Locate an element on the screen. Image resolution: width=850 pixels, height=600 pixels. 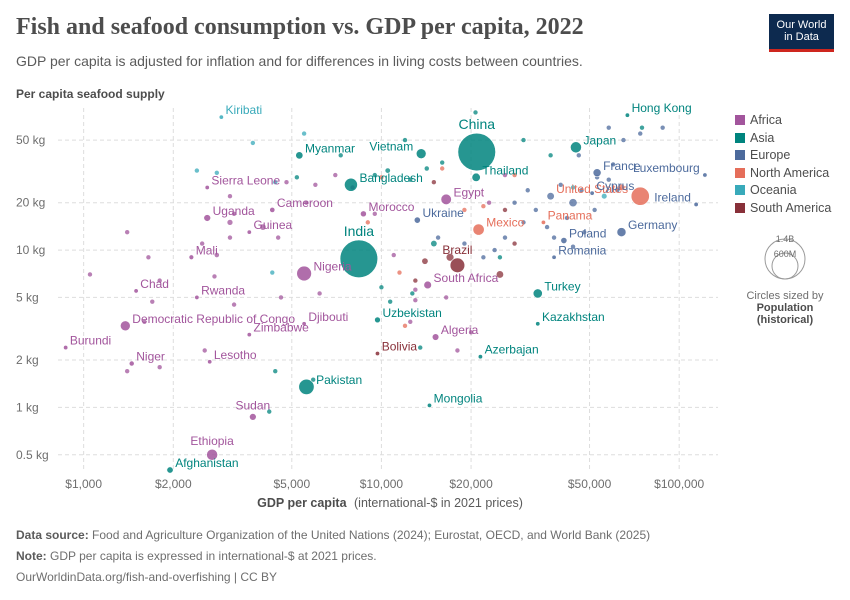
data-point-kiribati is located at coordinates (221, 117).